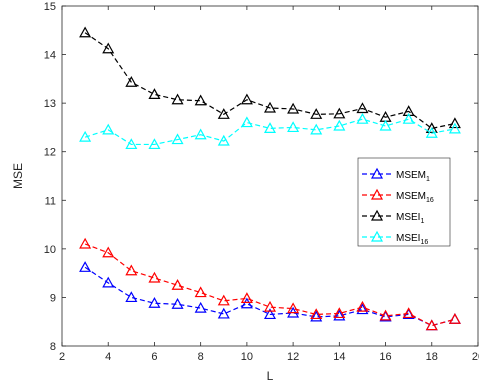  I want to click on x-tick-label: 14, so click(339, 357).